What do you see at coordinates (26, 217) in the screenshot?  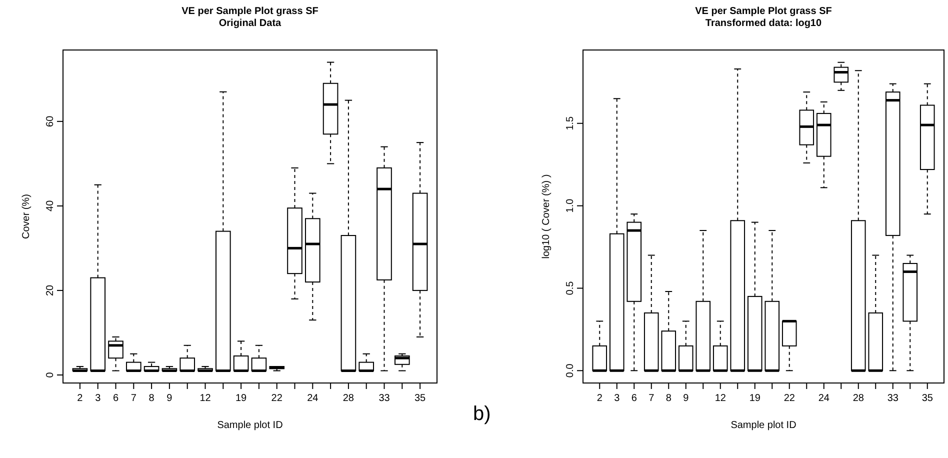 I see `y-axis-title: Cover (%)` at bounding box center [26, 217].